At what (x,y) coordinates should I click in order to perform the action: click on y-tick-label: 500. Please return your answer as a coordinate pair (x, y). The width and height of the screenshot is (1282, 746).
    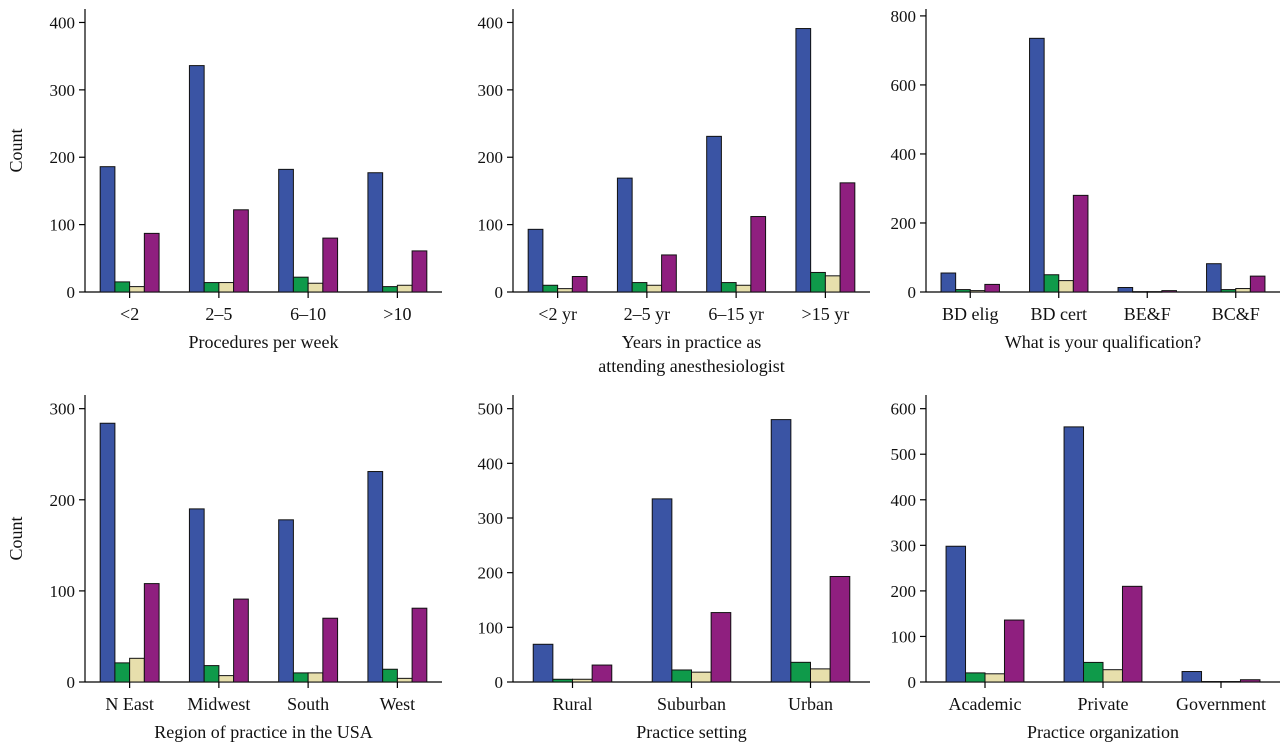
    Looking at the image, I should click on (491, 409).